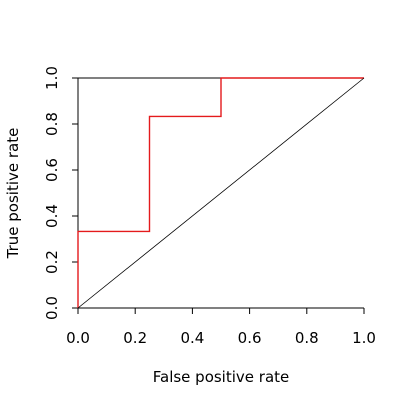 The height and width of the screenshot is (411, 405). What do you see at coordinates (192, 338) in the screenshot?
I see `x-tick-label: 0.4` at bounding box center [192, 338].